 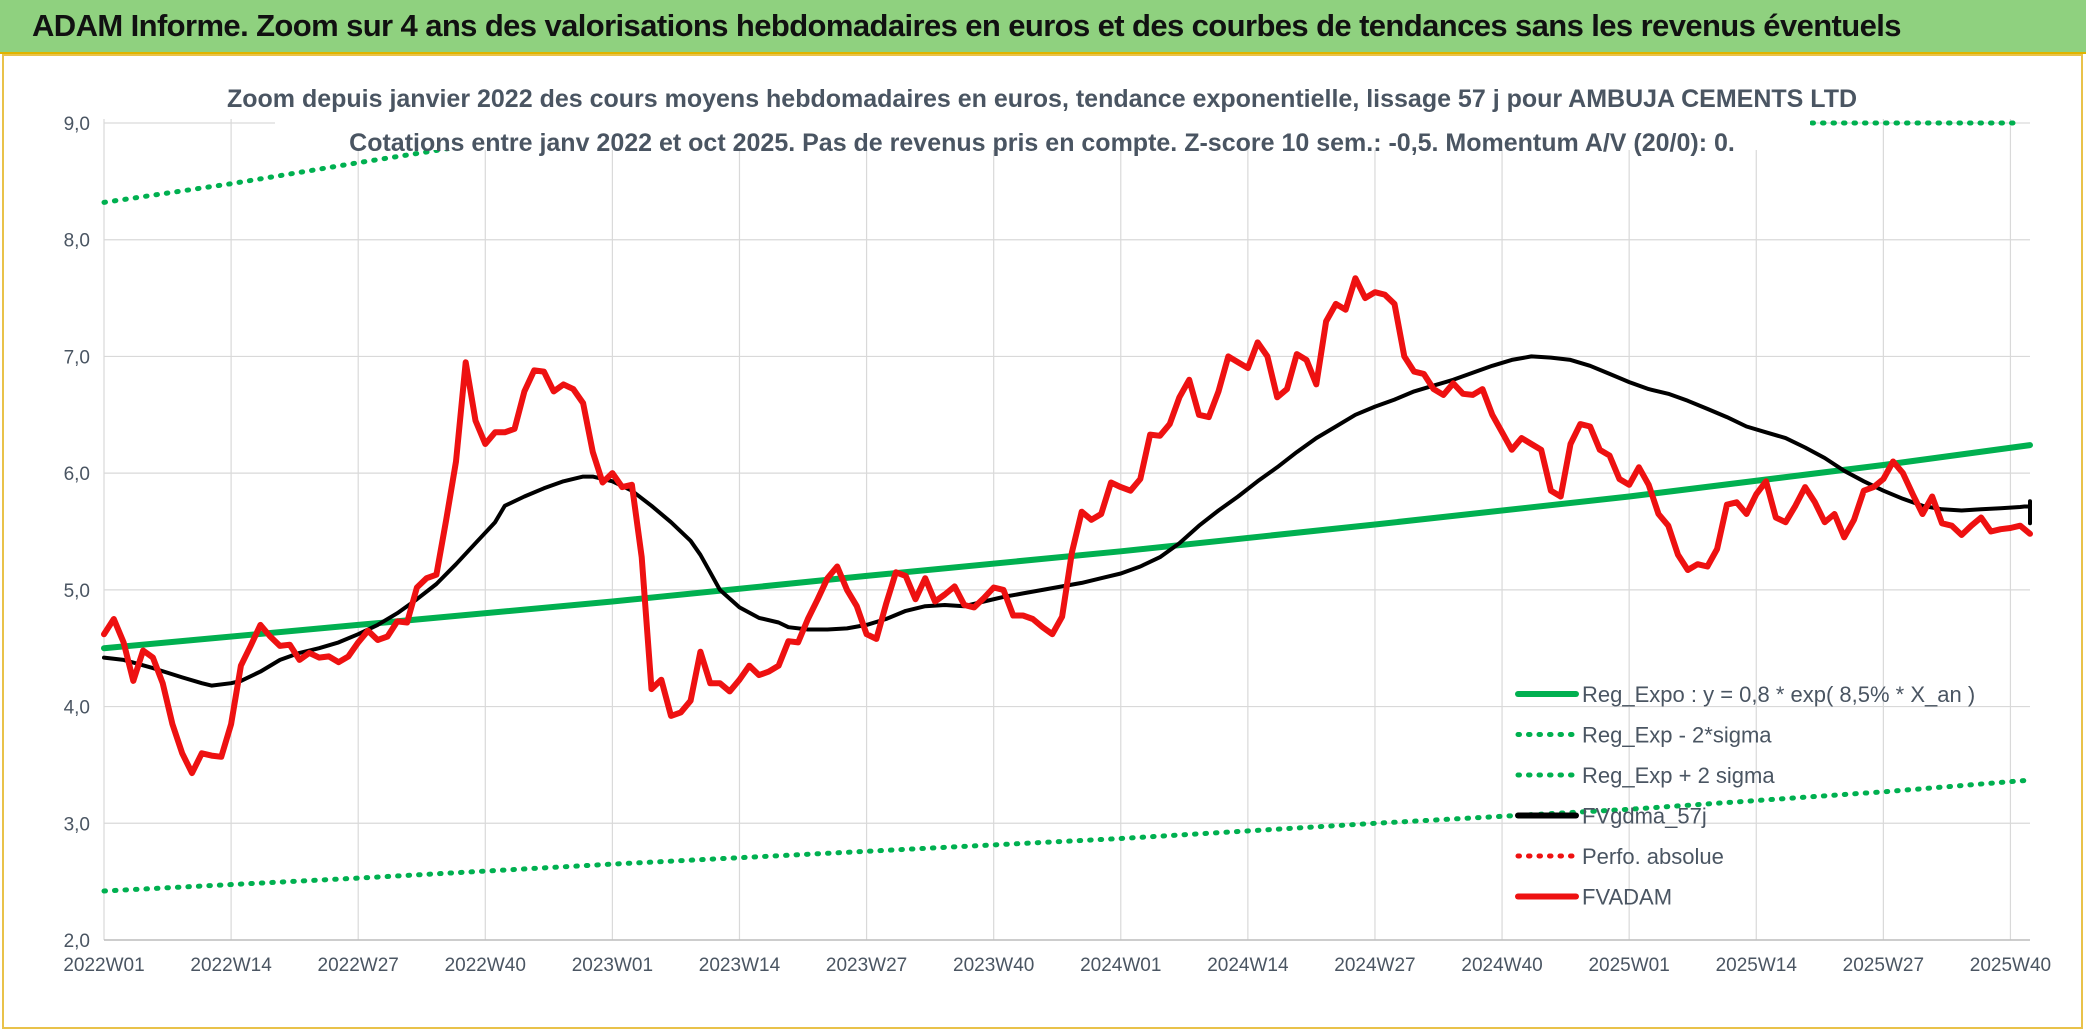 What do you see at coordinates (740, 965) in the screenshot?
I see `x-tick-label: 2023W14` at bounding box center [740, 965].